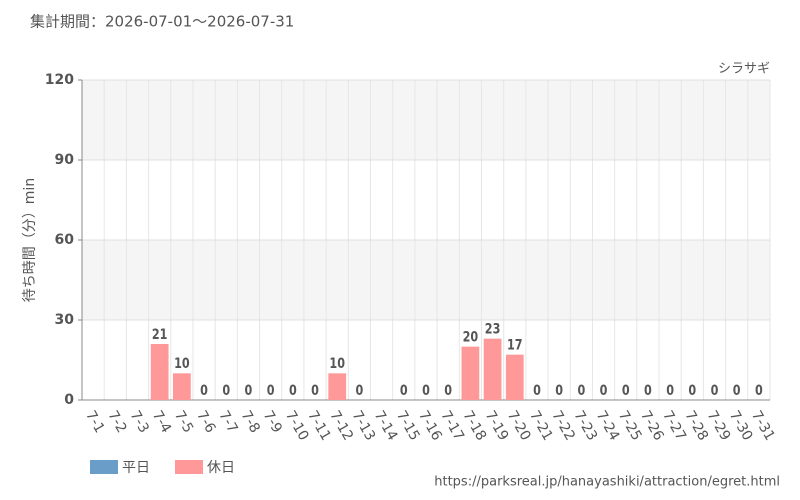  Describe the element at coordinates (221, 468) in the screenshot. I see `legend-label: 休日` at that location.